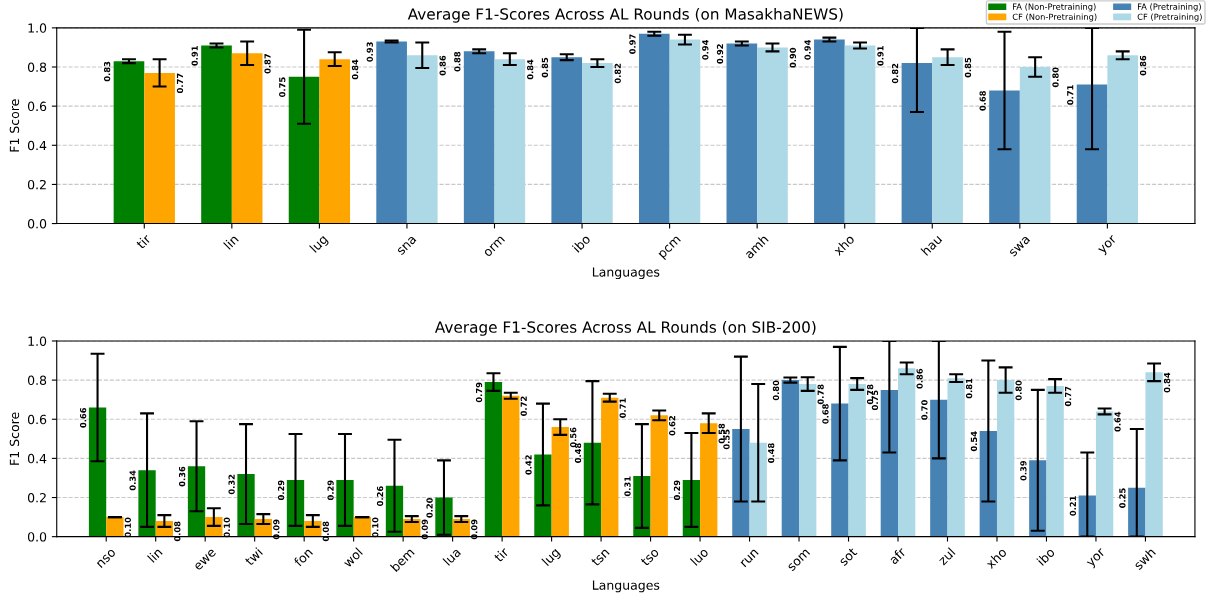  What do you see at coordinates (625, 15) in the screenshot?
I see `chart-title: Average F1-Scores Across AL Rounds (on MasakhaNEWS)` at bounding box center [625, 15].